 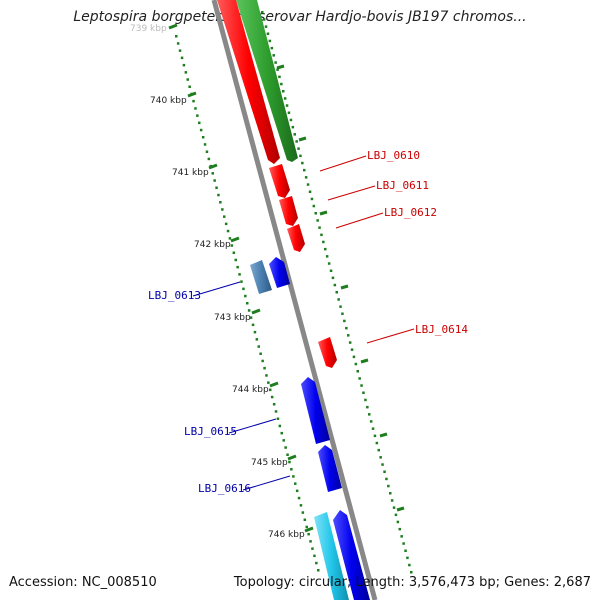 I want to click on gene-arrow-red-lbj-0612b, so click(x=296, y=238).